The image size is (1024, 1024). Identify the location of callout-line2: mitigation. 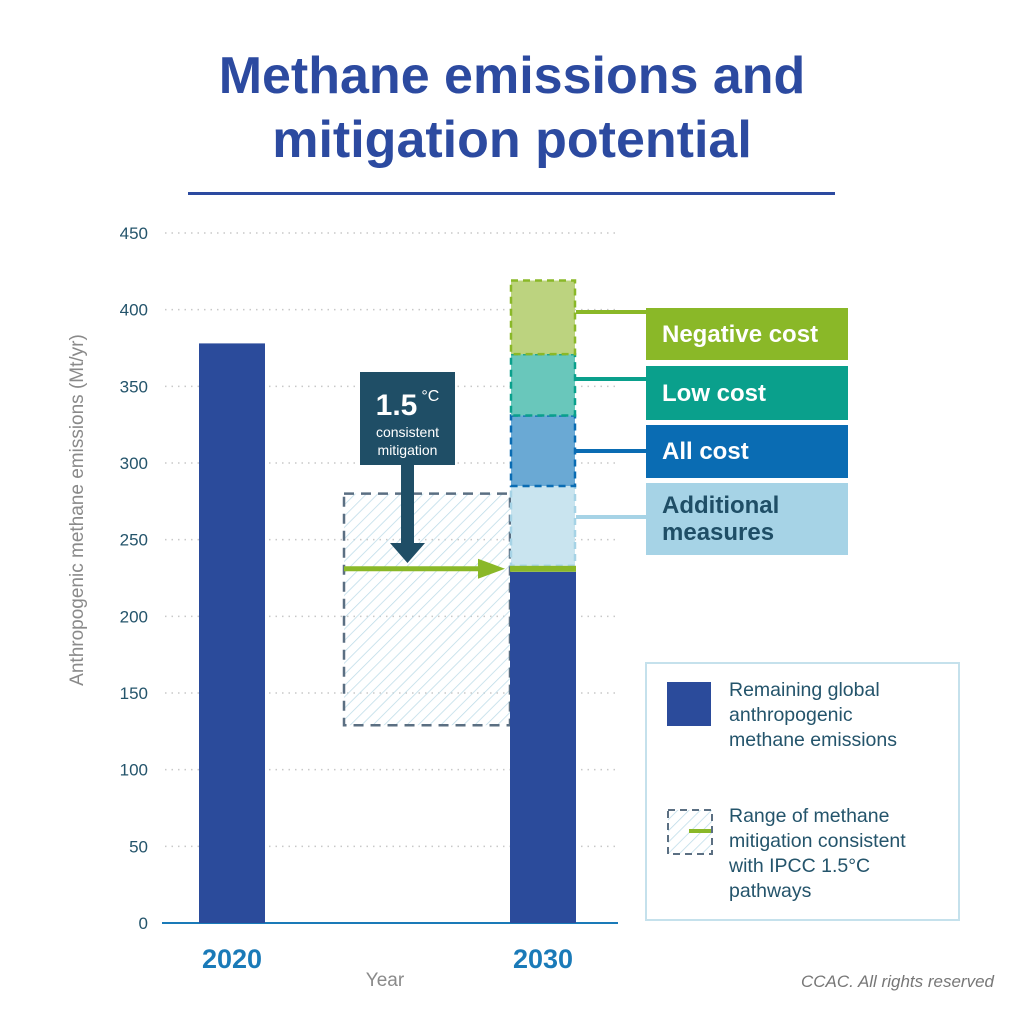
(407, 450).